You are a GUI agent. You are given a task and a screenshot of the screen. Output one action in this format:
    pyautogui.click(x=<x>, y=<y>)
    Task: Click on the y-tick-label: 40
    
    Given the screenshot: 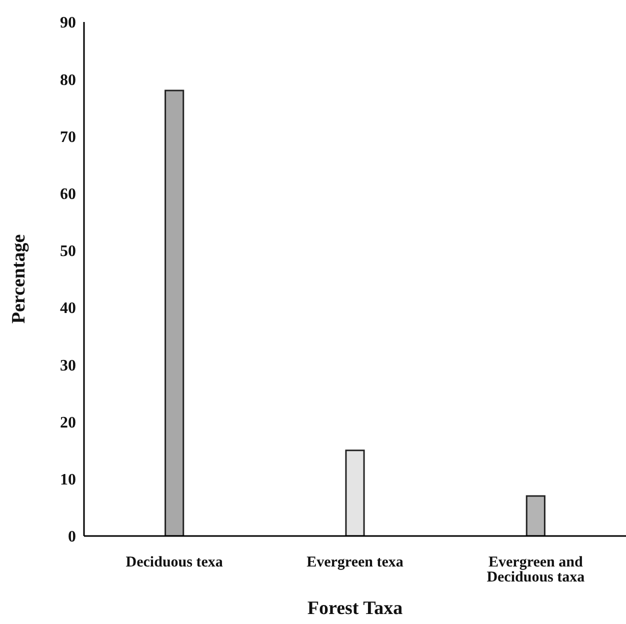 What is the action you would take?
    pyautogui.click(x=68, y=309)
    